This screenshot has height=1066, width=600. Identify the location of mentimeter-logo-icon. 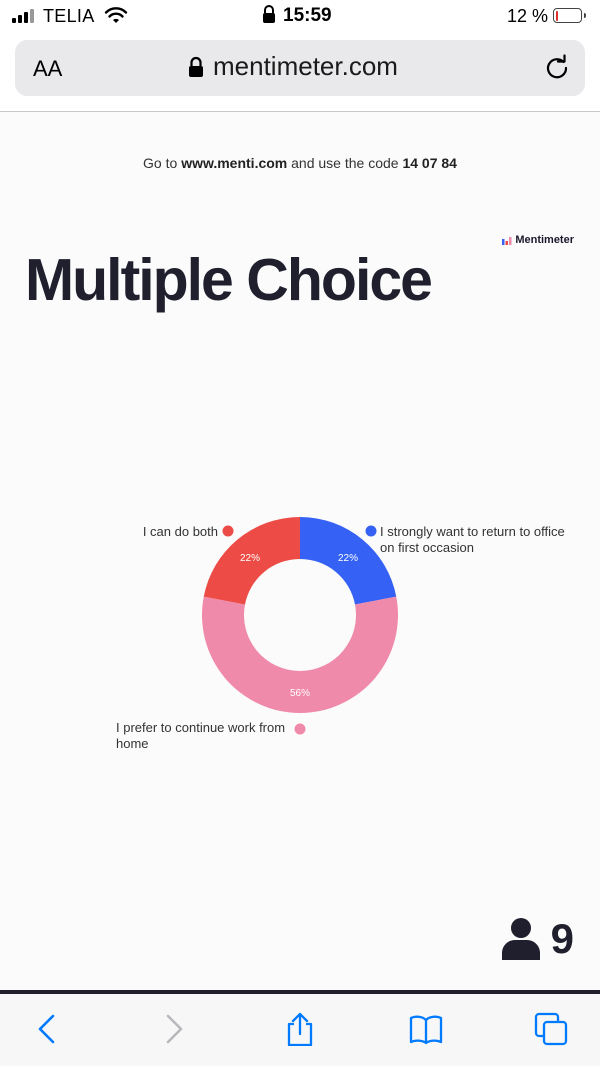
(507, 240).